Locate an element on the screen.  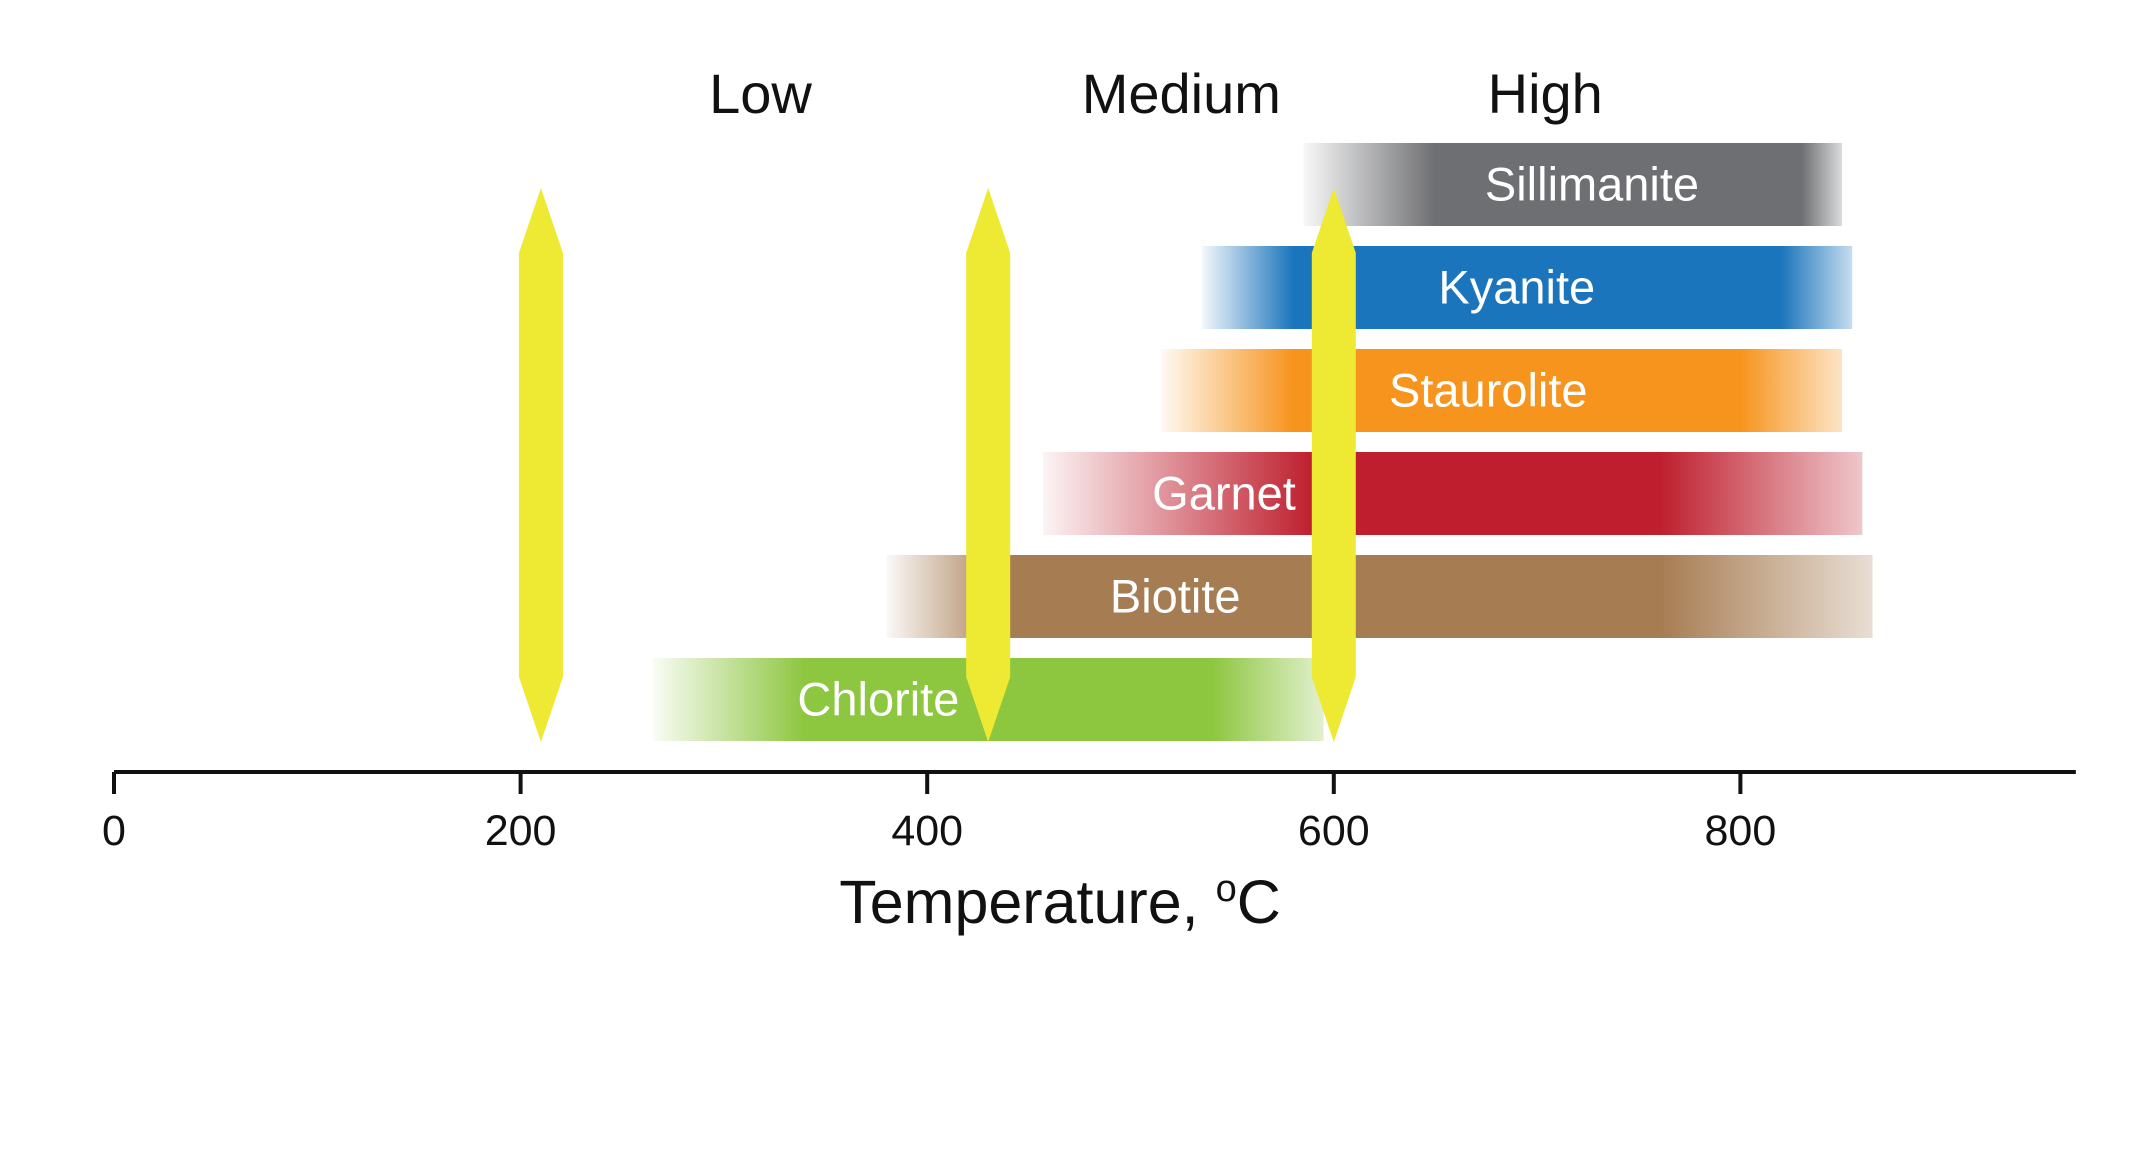
x-axis-title: Temperature, oC is located at coordinates (1060, 902).